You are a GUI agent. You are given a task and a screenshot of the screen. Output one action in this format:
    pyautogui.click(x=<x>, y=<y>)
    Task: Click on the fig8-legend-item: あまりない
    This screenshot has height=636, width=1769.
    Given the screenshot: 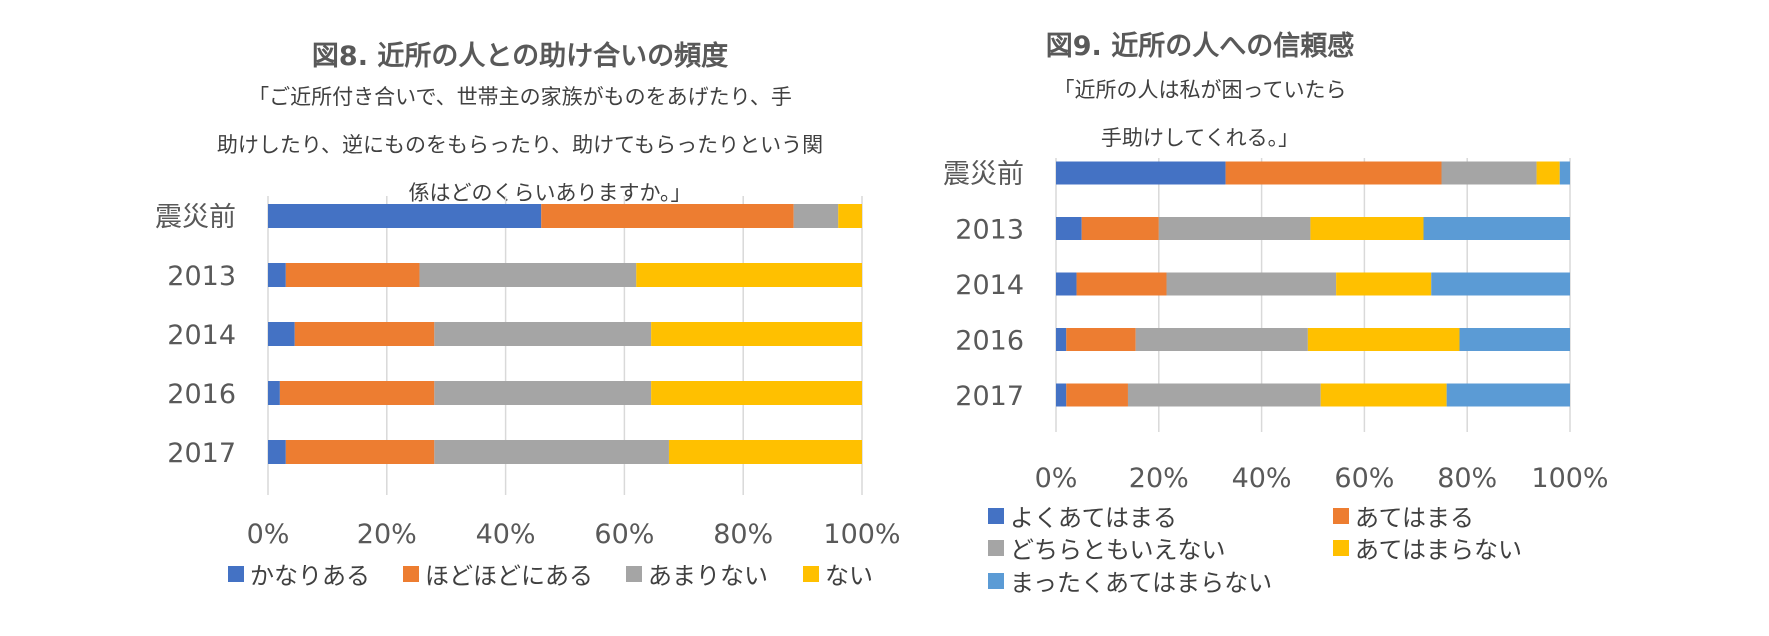 What is the action you would take?
    pyautogui.click(x=697, y=573)
    